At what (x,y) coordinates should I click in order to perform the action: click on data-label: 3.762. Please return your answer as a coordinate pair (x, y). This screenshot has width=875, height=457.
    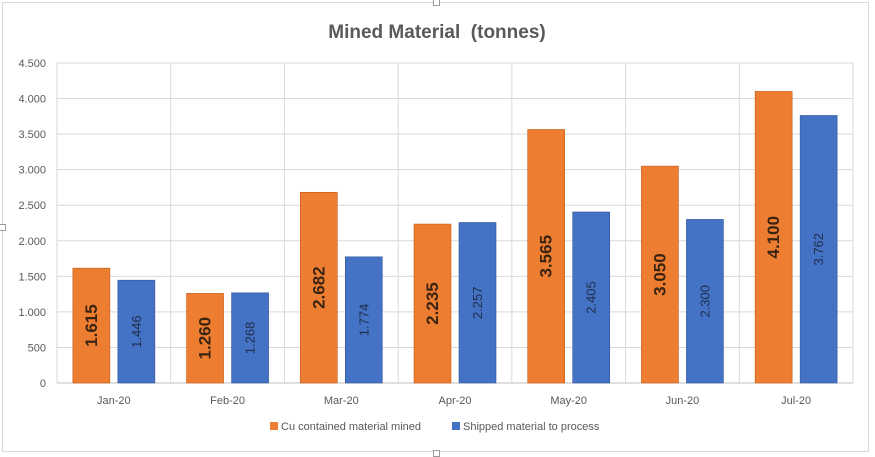
    Looking at the image, I should click on (818, 249).